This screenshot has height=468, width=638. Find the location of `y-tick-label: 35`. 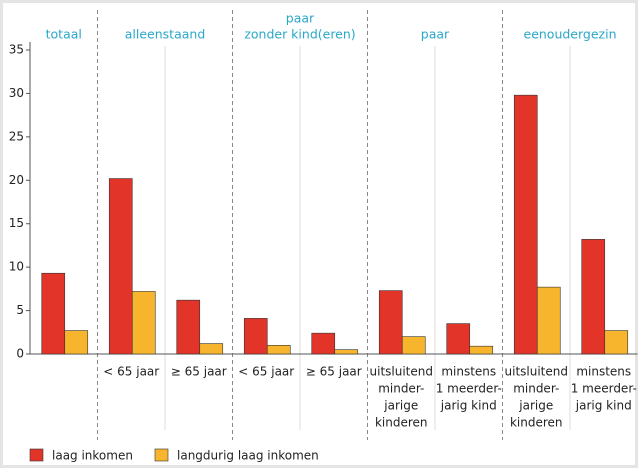

y-tick-label: 35 is located at coordinates (16, 50).